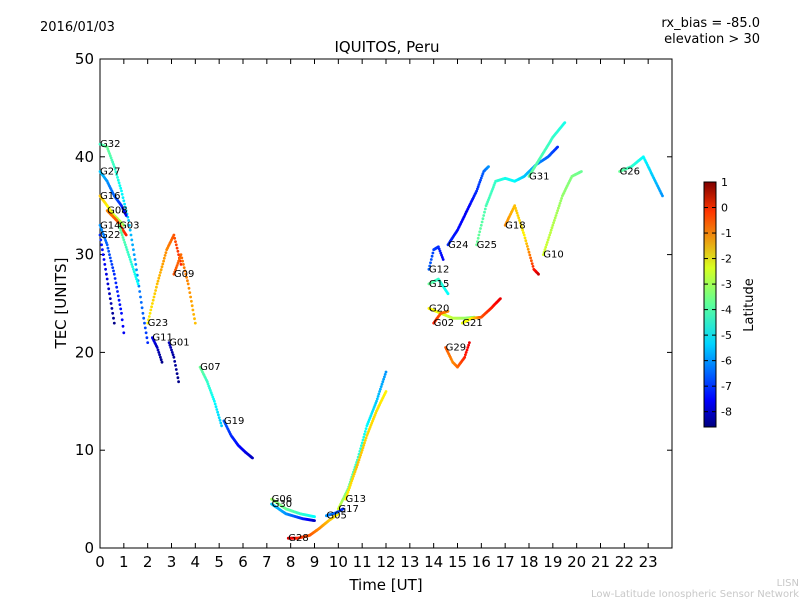 The image size is (800, 600). What do you see at coordinates (712, 39) in the screenshot?
I see `elevation-label: elevation > 30` at bounding box center [712, 39].